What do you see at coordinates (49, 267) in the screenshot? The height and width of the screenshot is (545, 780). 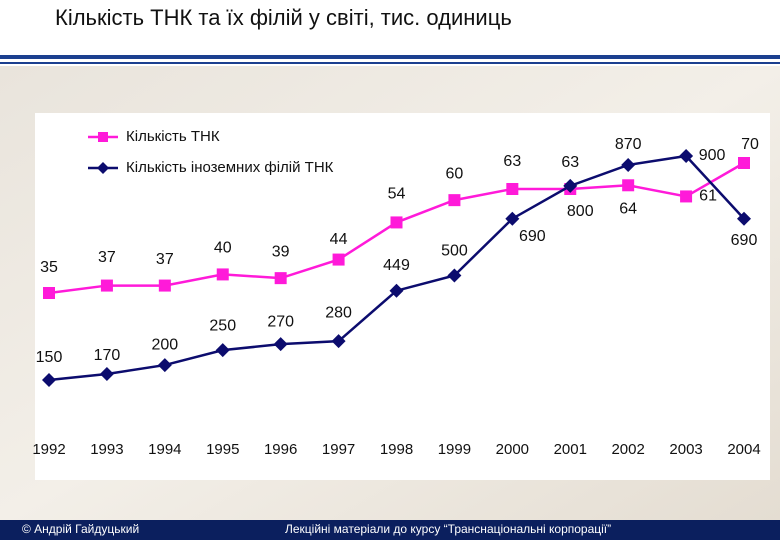 I see `data-label: 35` at bounding box center [49, 267].